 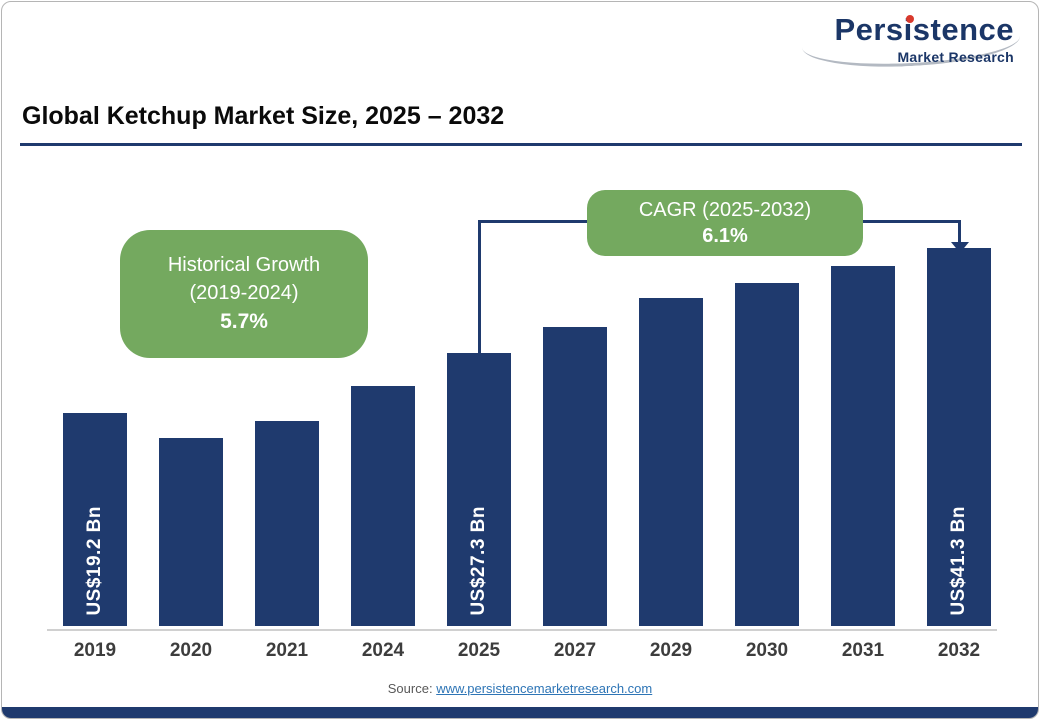 I want to click on historical-growth-value: 5.7%, so click(x=244, y=321).